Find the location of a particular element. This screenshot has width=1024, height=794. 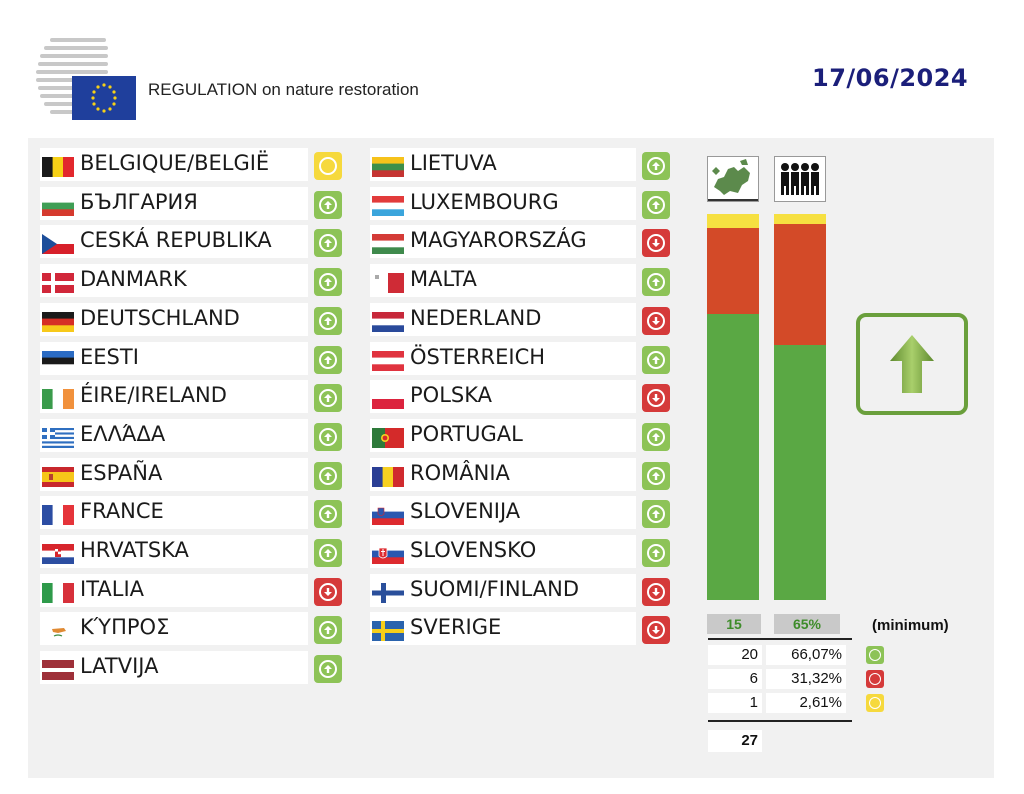

country-name: LUXEMBOURG is located at coordinates (484, 201).